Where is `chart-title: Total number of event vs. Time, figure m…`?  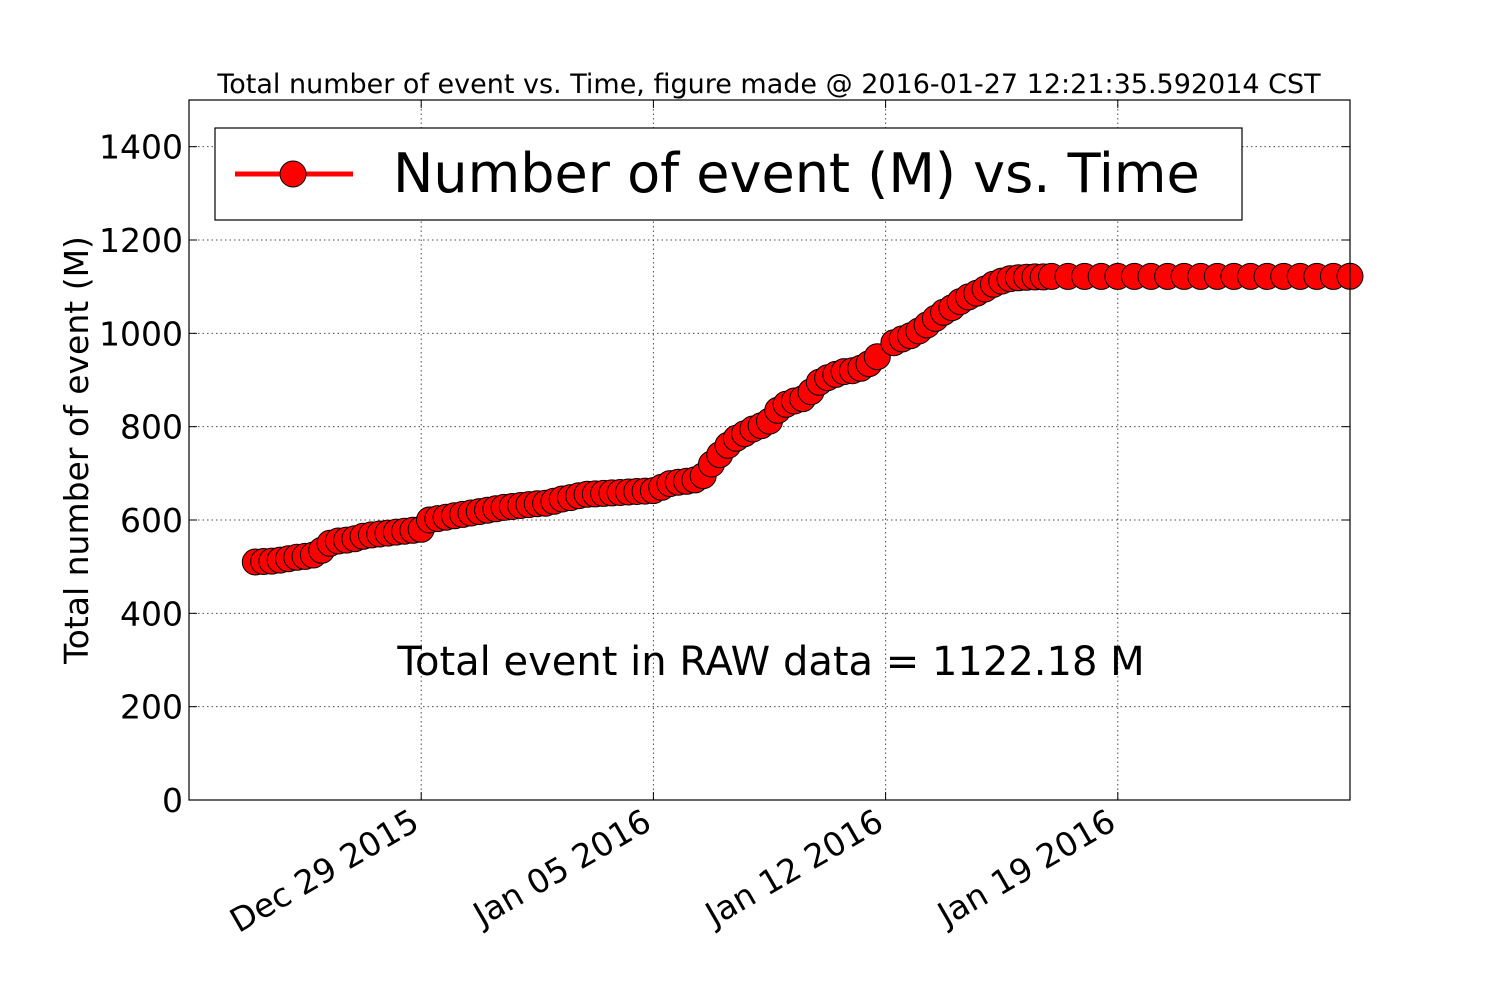
chart-title: Total number of event vs. Time, figure m… is located at coordinates (768, 84).